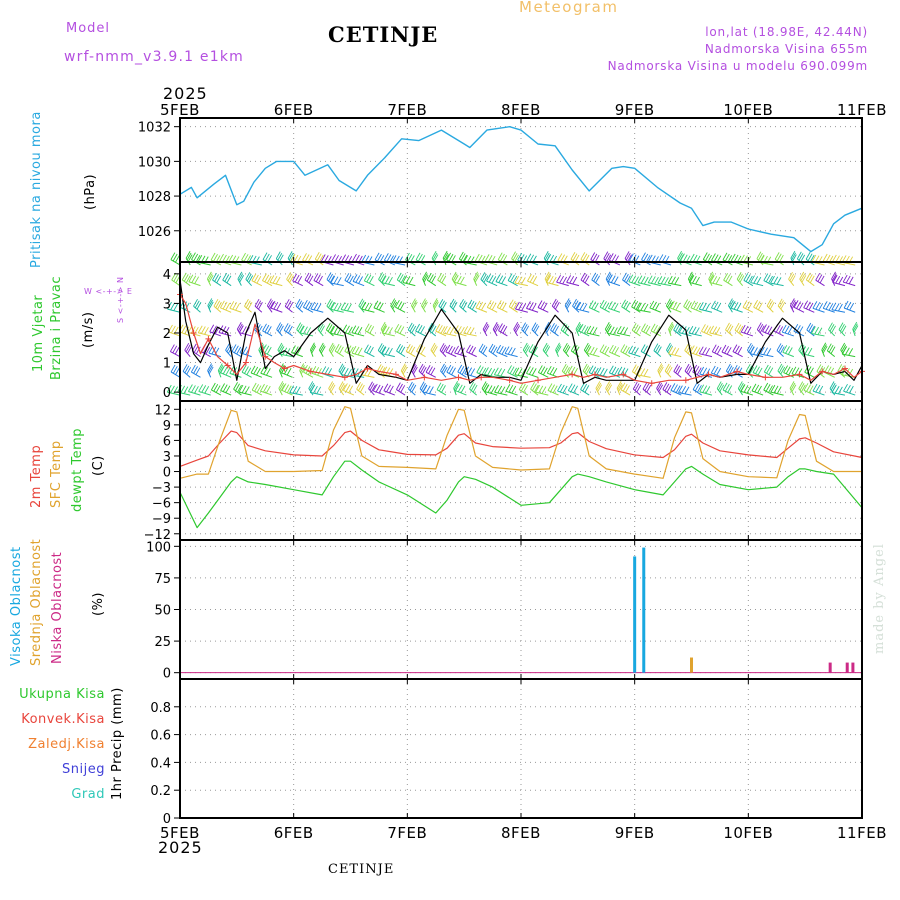  What do you see at coordinates (98, 465) in the screenshot?
I see `temp-unit: (C)` at bounding box center [98, 465].